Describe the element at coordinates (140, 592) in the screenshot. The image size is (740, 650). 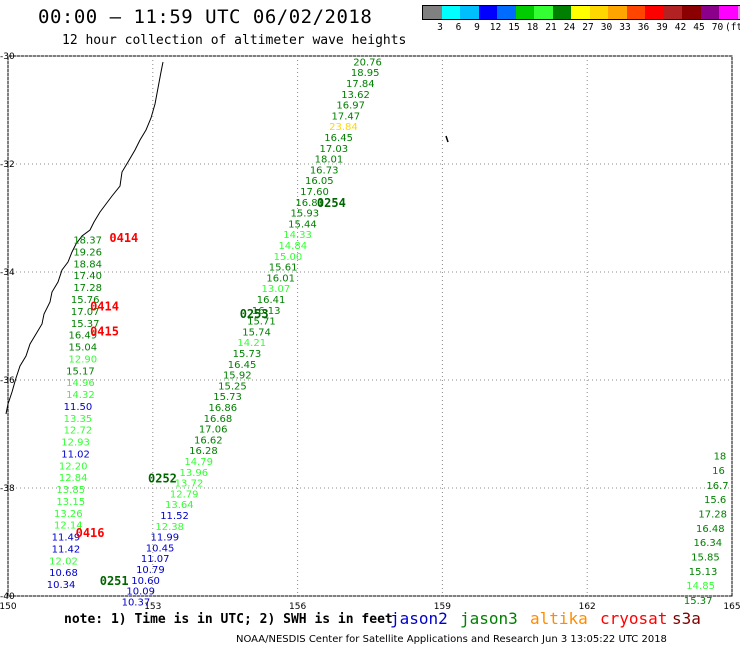
I see `wave-height-label: 10.09` at that location.